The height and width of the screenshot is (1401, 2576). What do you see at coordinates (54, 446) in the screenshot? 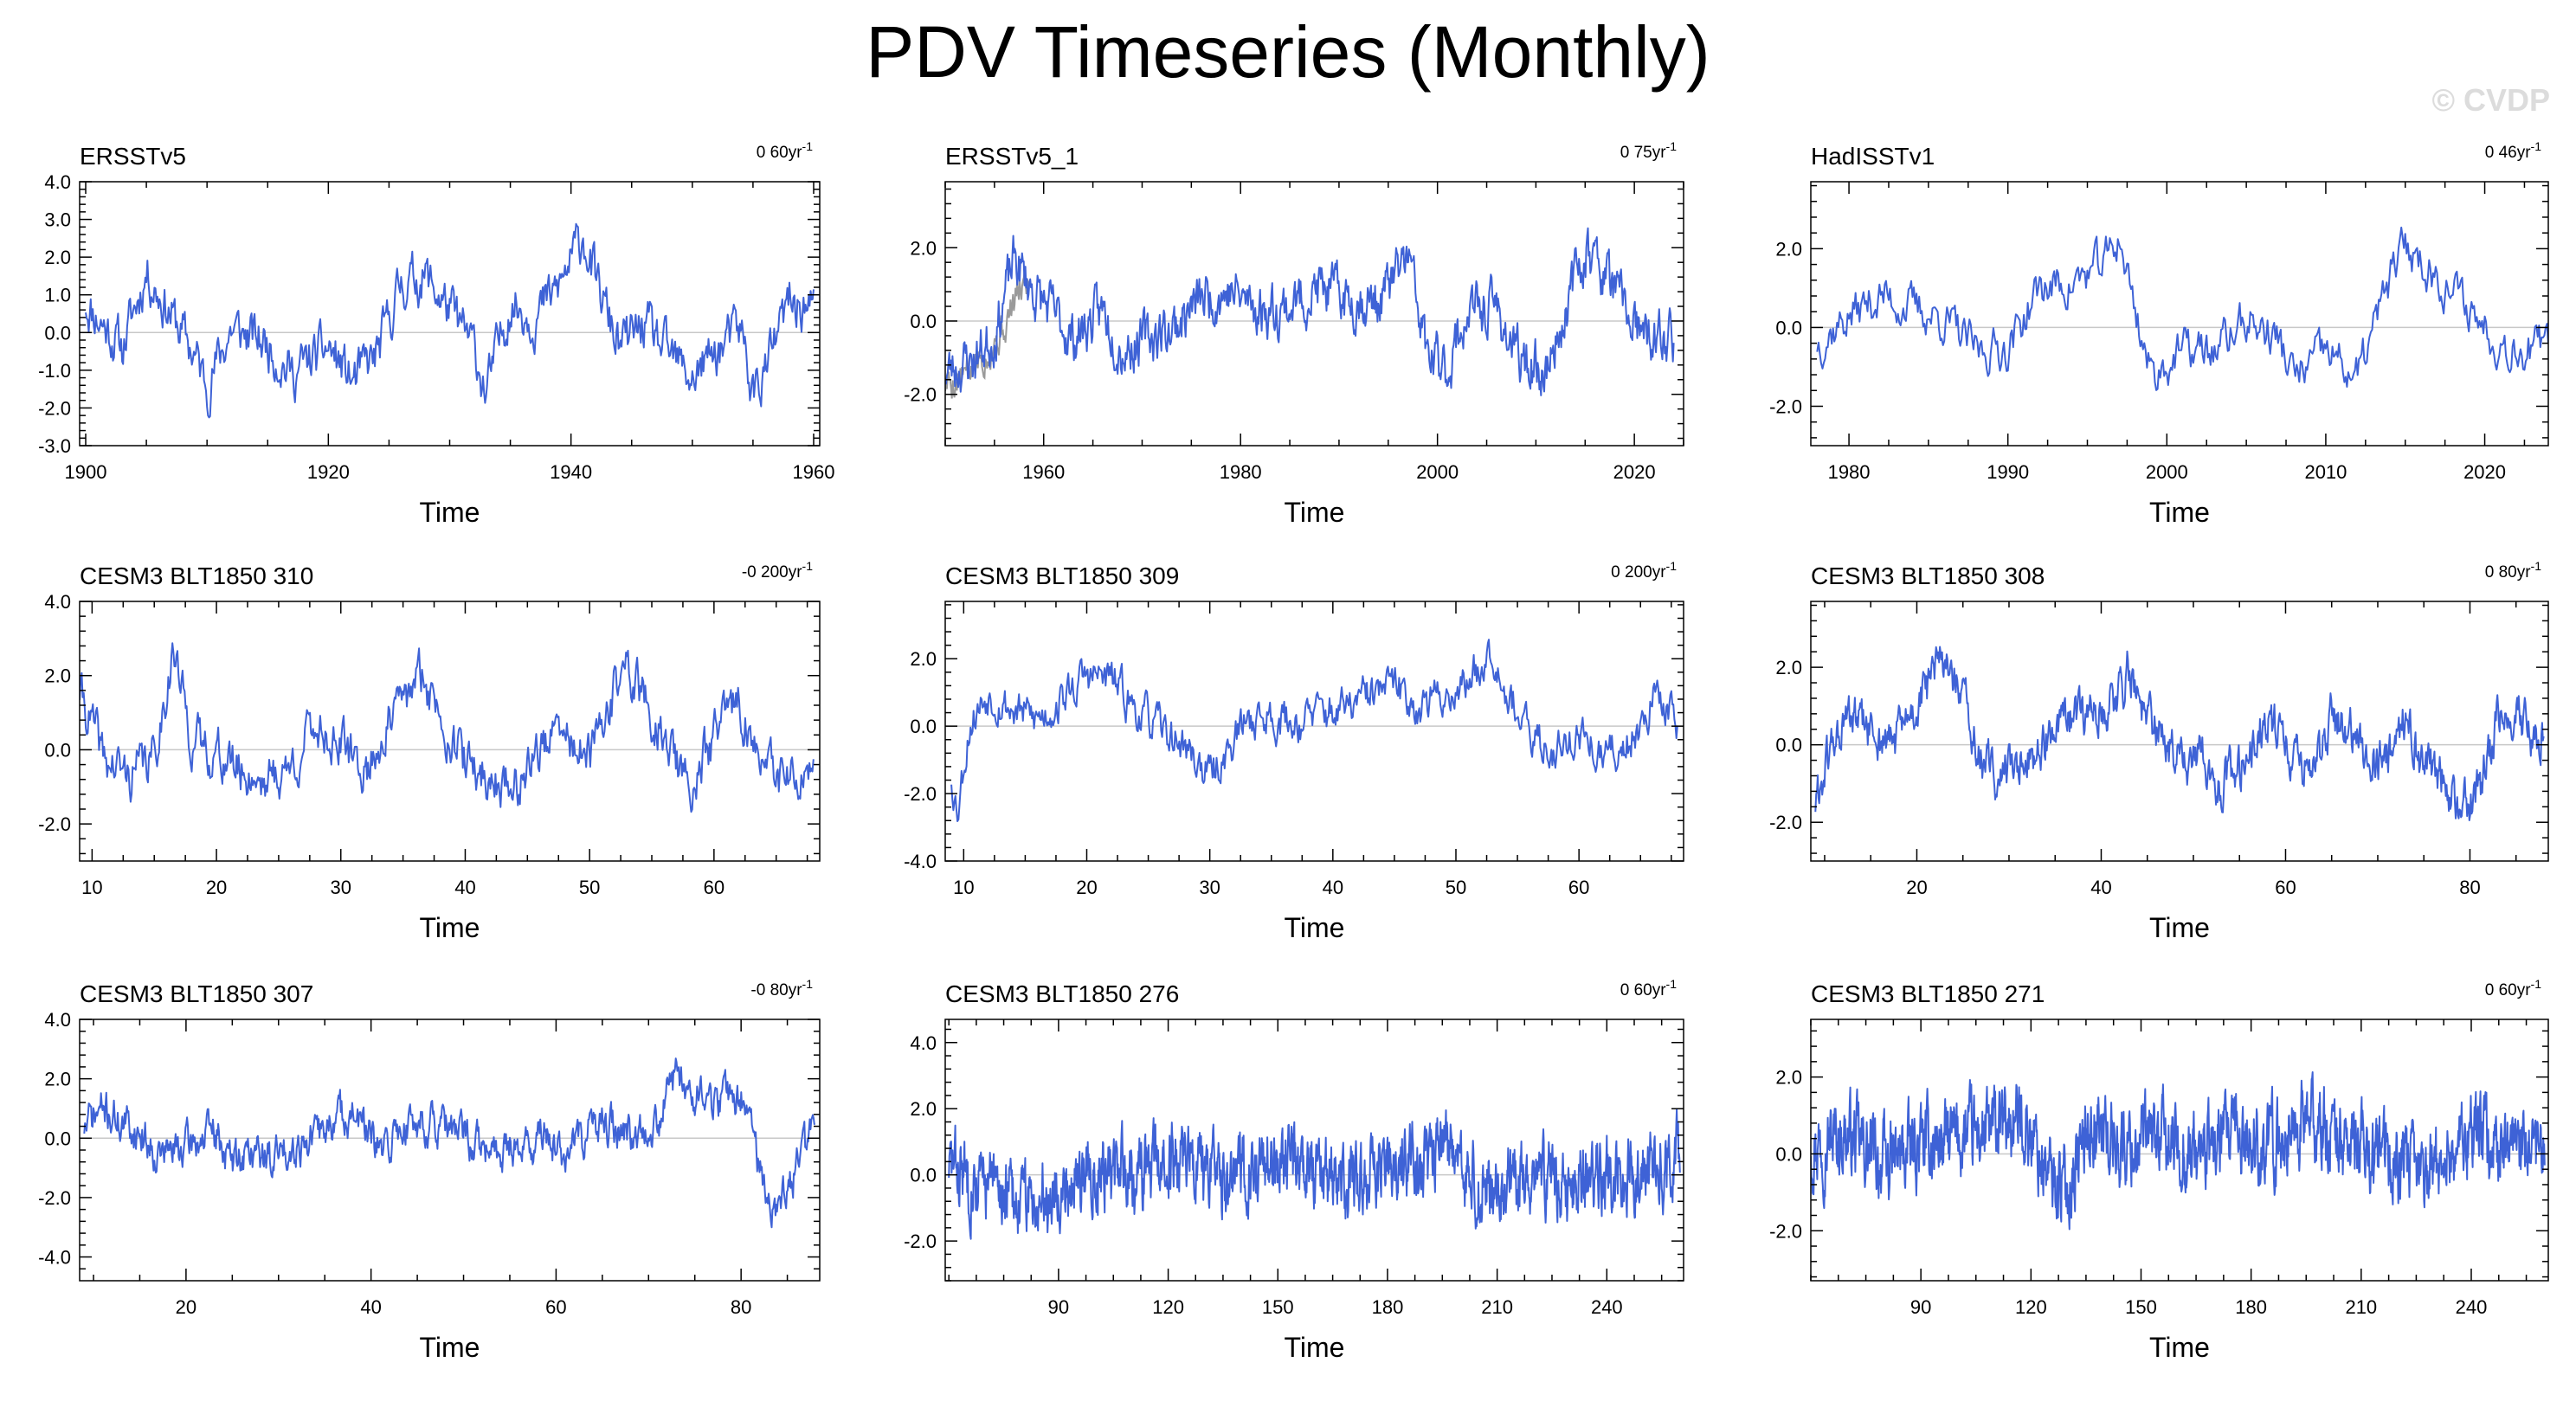
I see `y-tick-label: -3.0` at bounding box center [54, 446].